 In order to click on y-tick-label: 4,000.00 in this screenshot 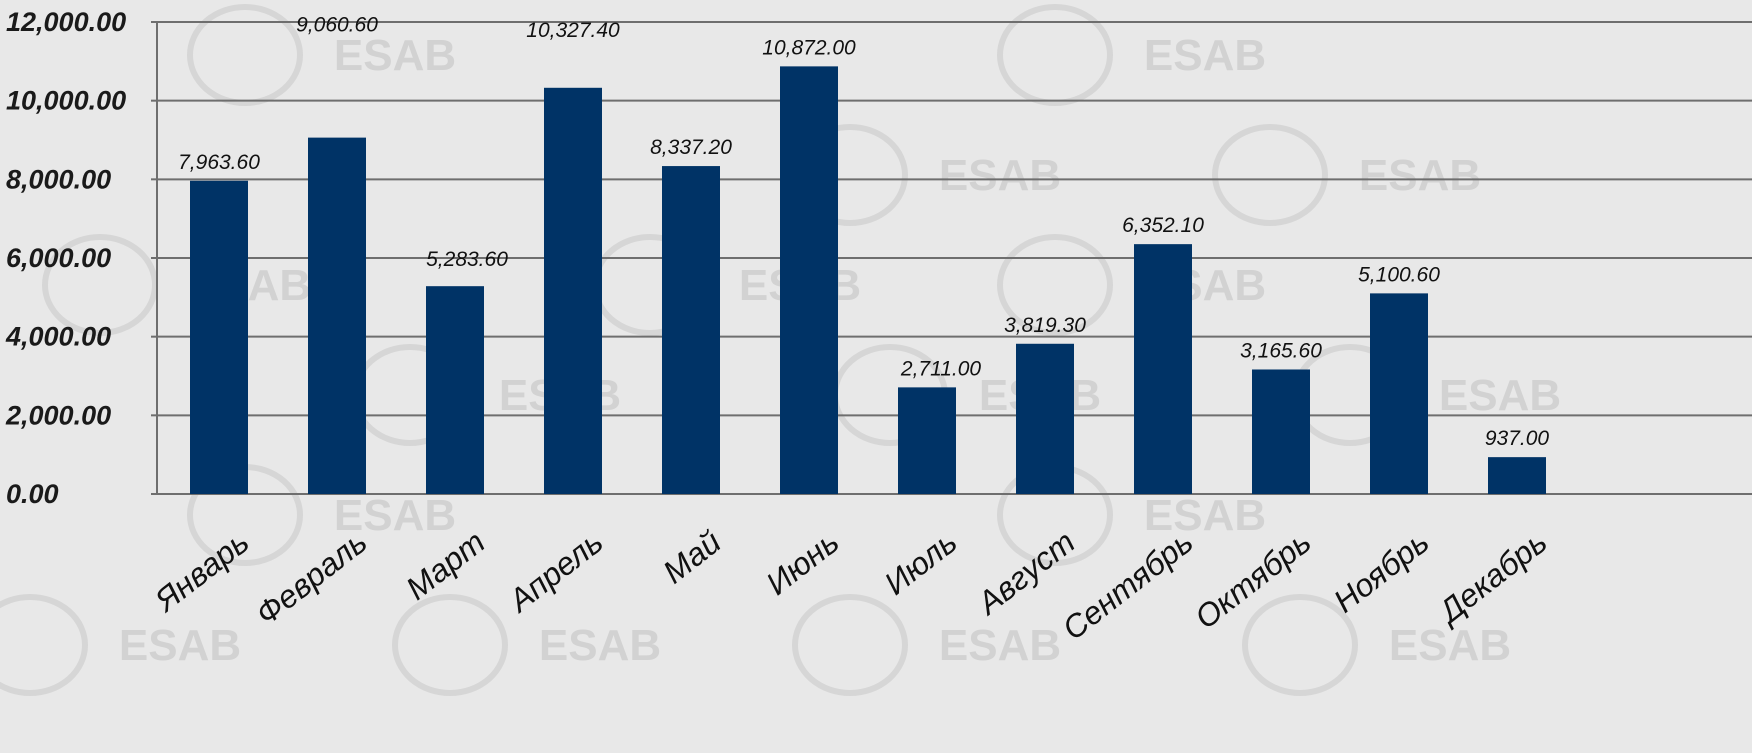, I will do `click(58, 337)`.